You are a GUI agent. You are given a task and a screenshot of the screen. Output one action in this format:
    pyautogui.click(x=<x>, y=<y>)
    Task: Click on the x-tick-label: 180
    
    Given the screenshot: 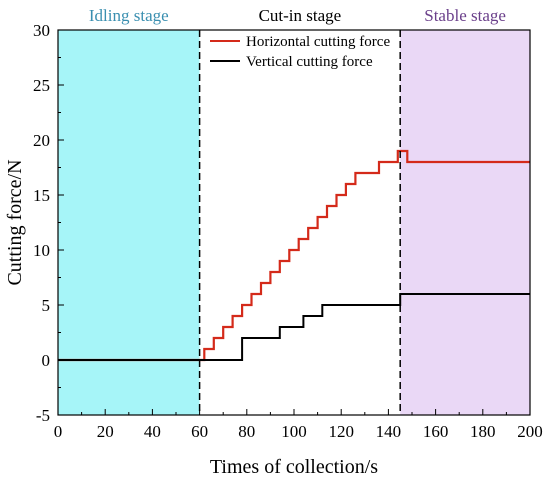 What is the action you would take?
    pyautogui.click(x=483, y=431)
    